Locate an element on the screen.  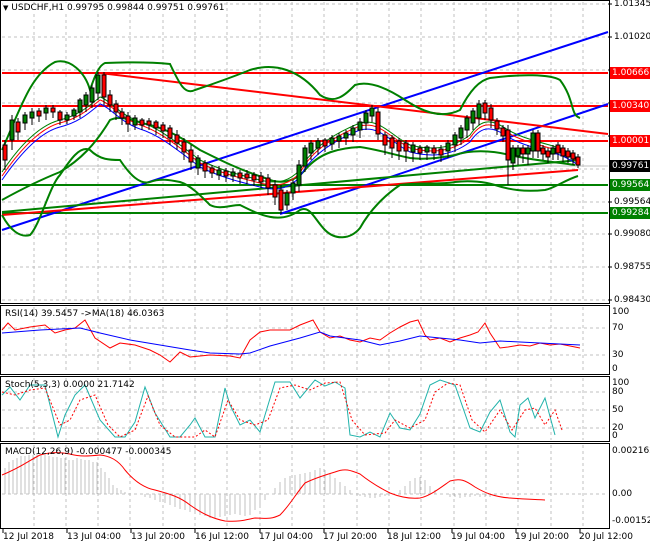
low-value: 0.99751 is located at coordinates (166, 8).